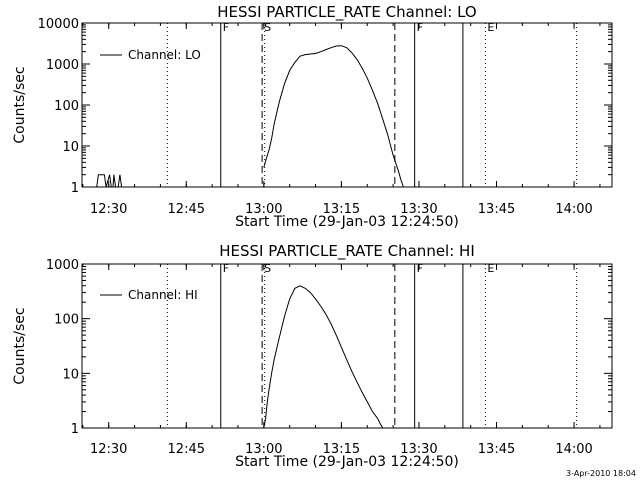 The image size is (640, 480). I want to click on legend-label: Channel: HI, so click(163, 295).